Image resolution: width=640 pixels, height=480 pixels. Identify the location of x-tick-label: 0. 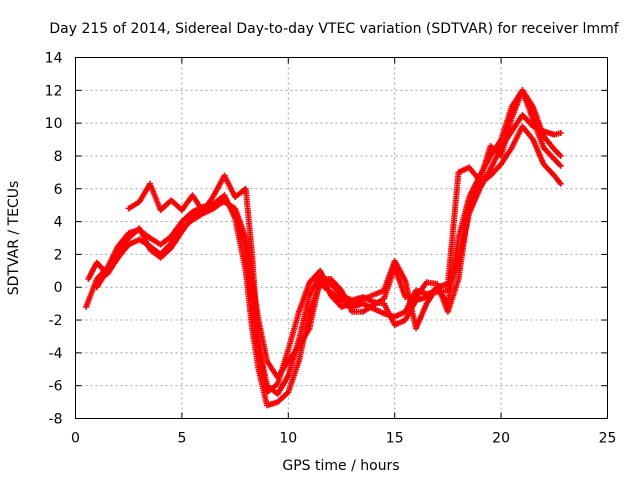
(75, 439).